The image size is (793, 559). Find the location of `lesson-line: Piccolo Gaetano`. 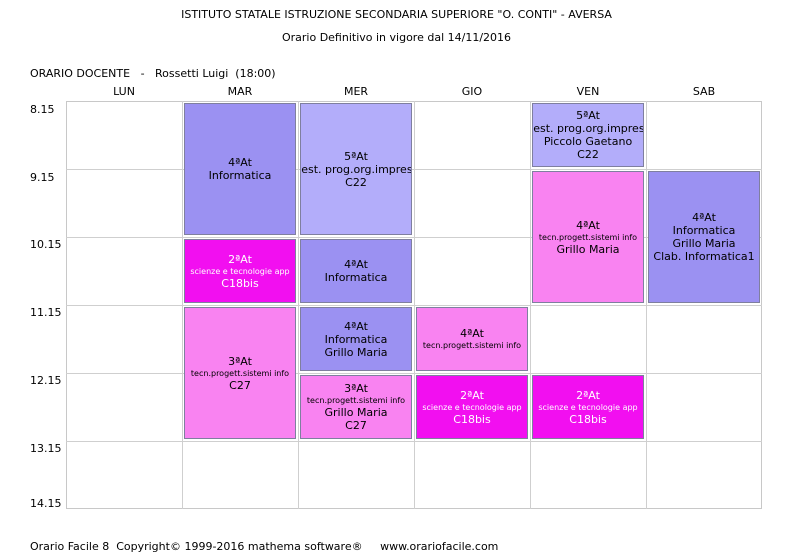

lesson-line: Piccolo Gaetano is located at coordinates (588, 141).